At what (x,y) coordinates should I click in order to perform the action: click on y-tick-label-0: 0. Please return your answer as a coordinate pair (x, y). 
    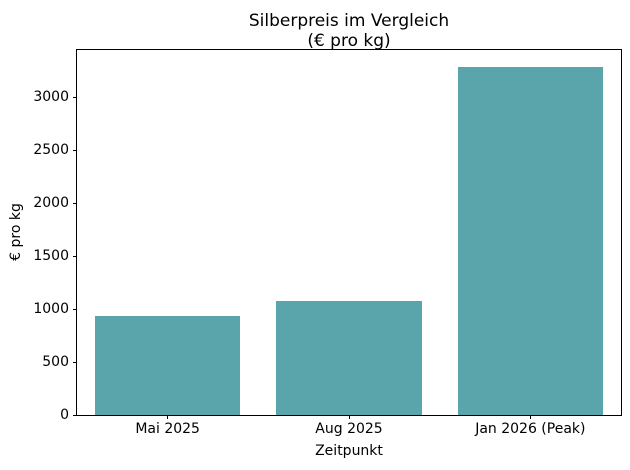
    Looking at the image, I should click on (64, 415).